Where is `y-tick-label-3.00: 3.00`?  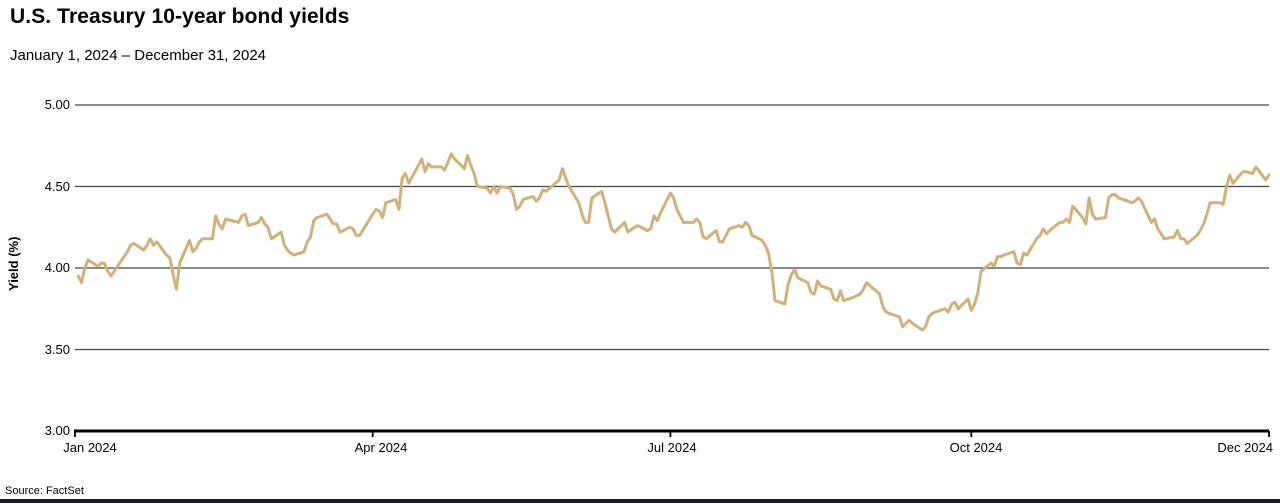
y-tick-label-3.00: 3.00 is located at coordinates (57, 430).